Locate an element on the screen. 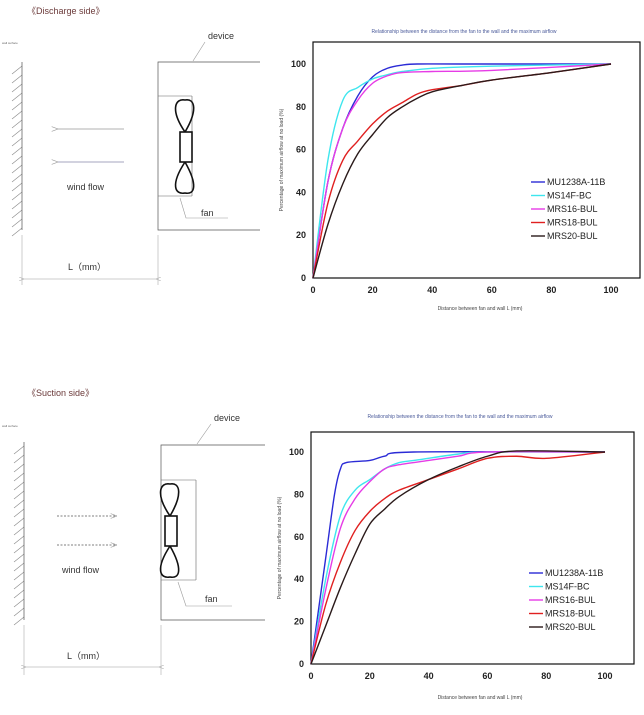 This screenshot has width=644, height=715. series-line-mrs18-bul is located at coordinates (458, 558).